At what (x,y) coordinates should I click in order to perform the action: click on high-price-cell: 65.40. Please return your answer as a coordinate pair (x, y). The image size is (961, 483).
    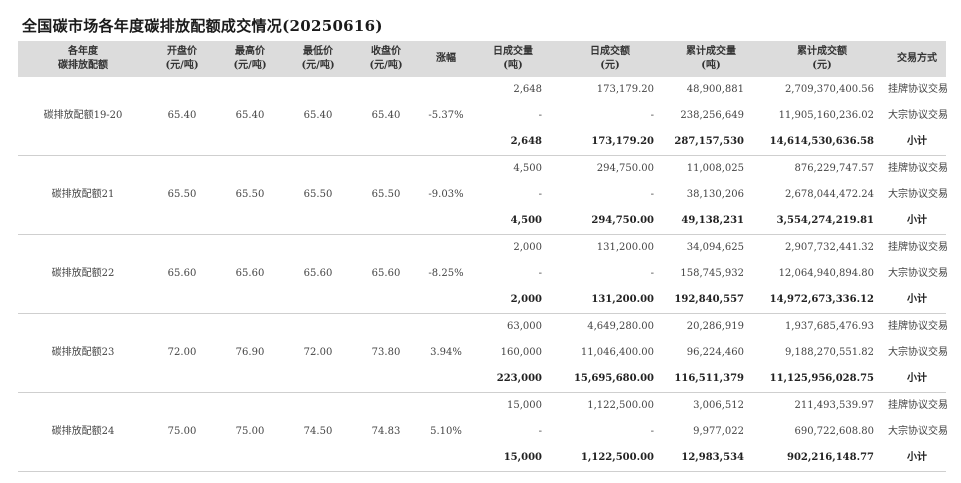
    Looking at the image, I should click on (250, 116).